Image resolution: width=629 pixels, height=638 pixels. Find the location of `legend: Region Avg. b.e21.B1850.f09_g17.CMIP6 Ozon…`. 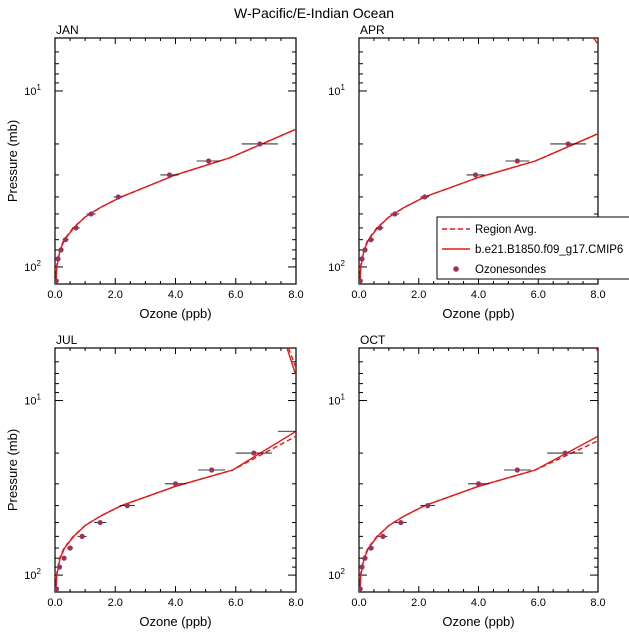

legend: Region Avg. b.e21.B1850.f09_g17.CMIP6 Ozon… is located at coordinates (532, 248).